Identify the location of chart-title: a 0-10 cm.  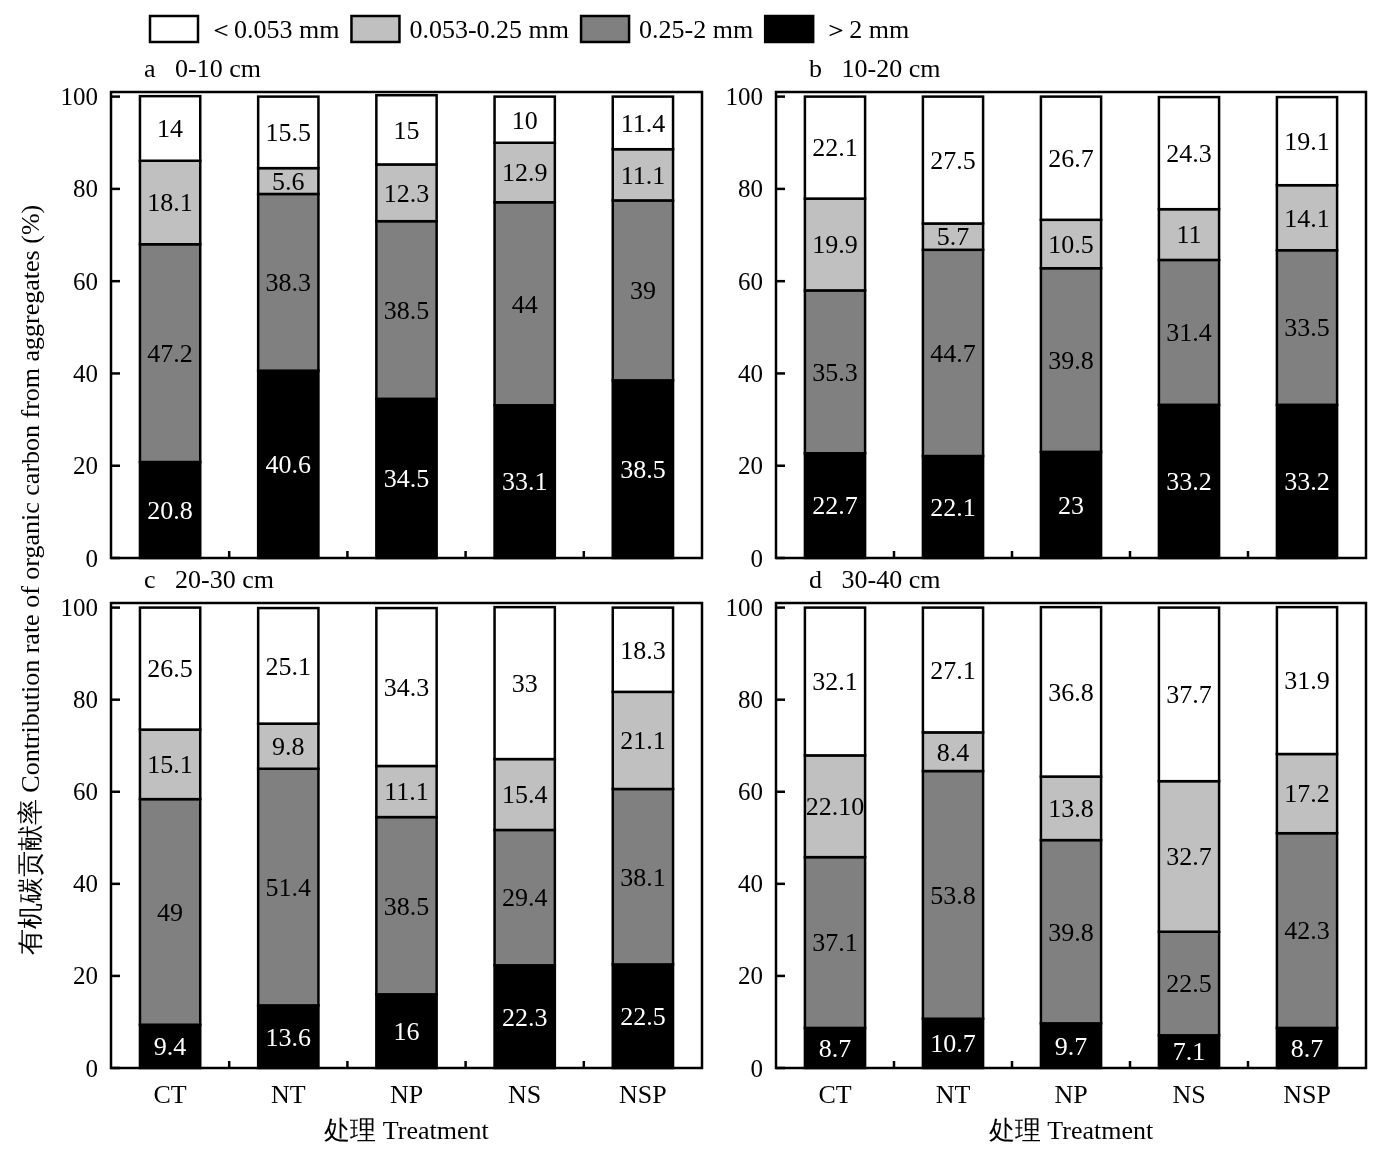
(202, 68).